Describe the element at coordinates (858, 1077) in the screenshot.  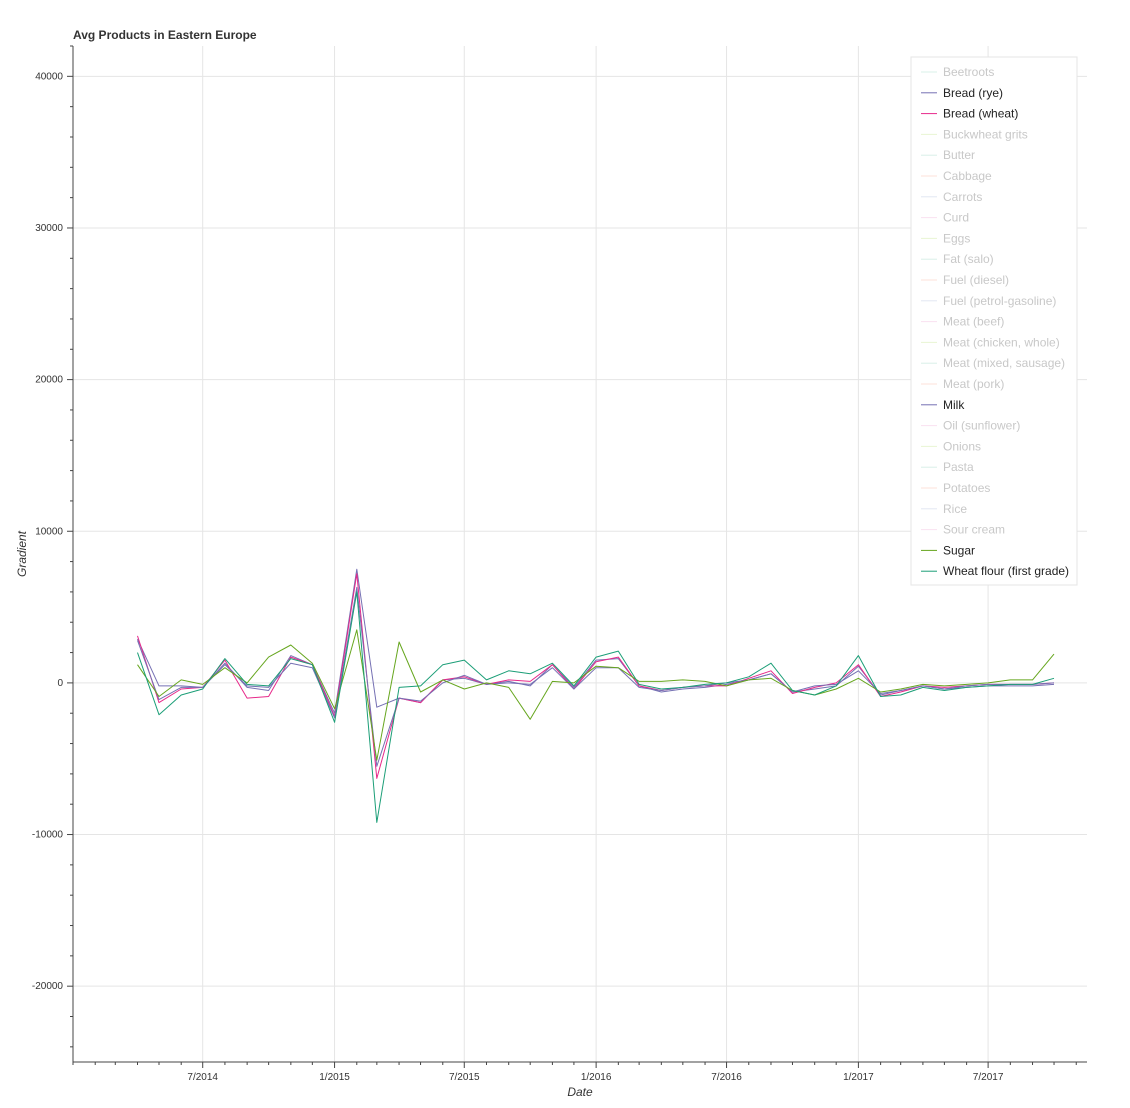
I see `x-tick-label: 1/2017` at that location.